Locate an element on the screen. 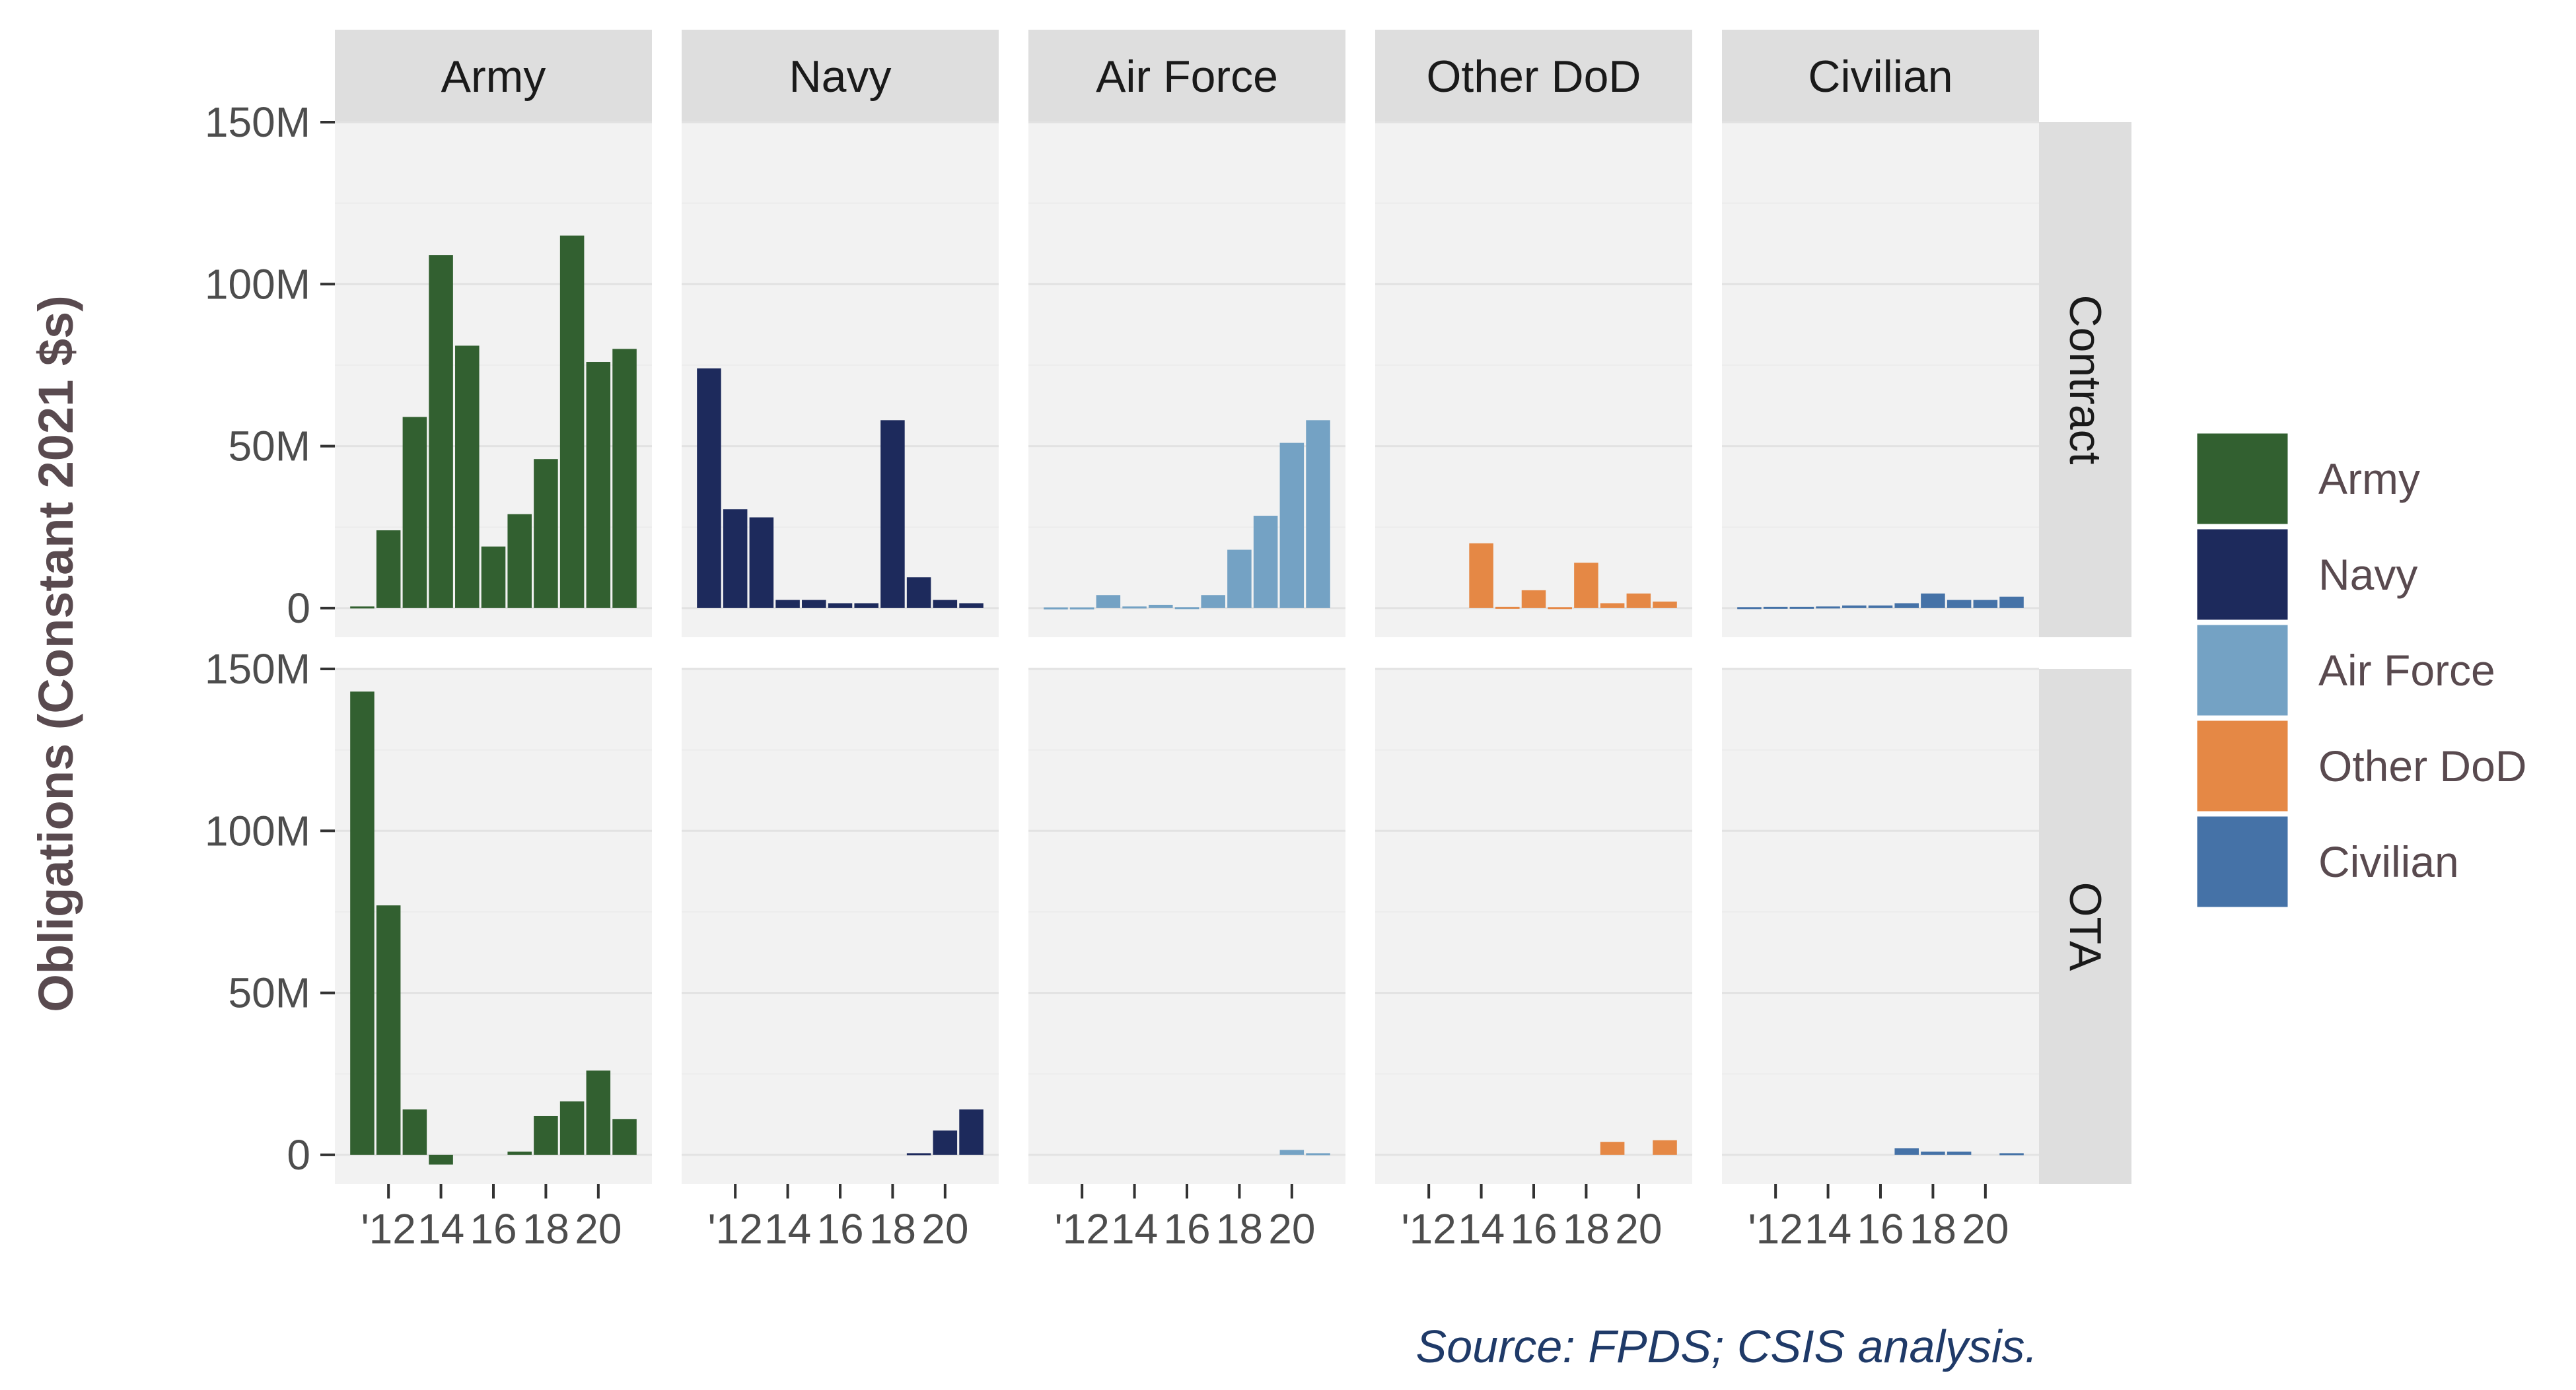  y-tick-label: 100M is located at coordinates (257, 284).